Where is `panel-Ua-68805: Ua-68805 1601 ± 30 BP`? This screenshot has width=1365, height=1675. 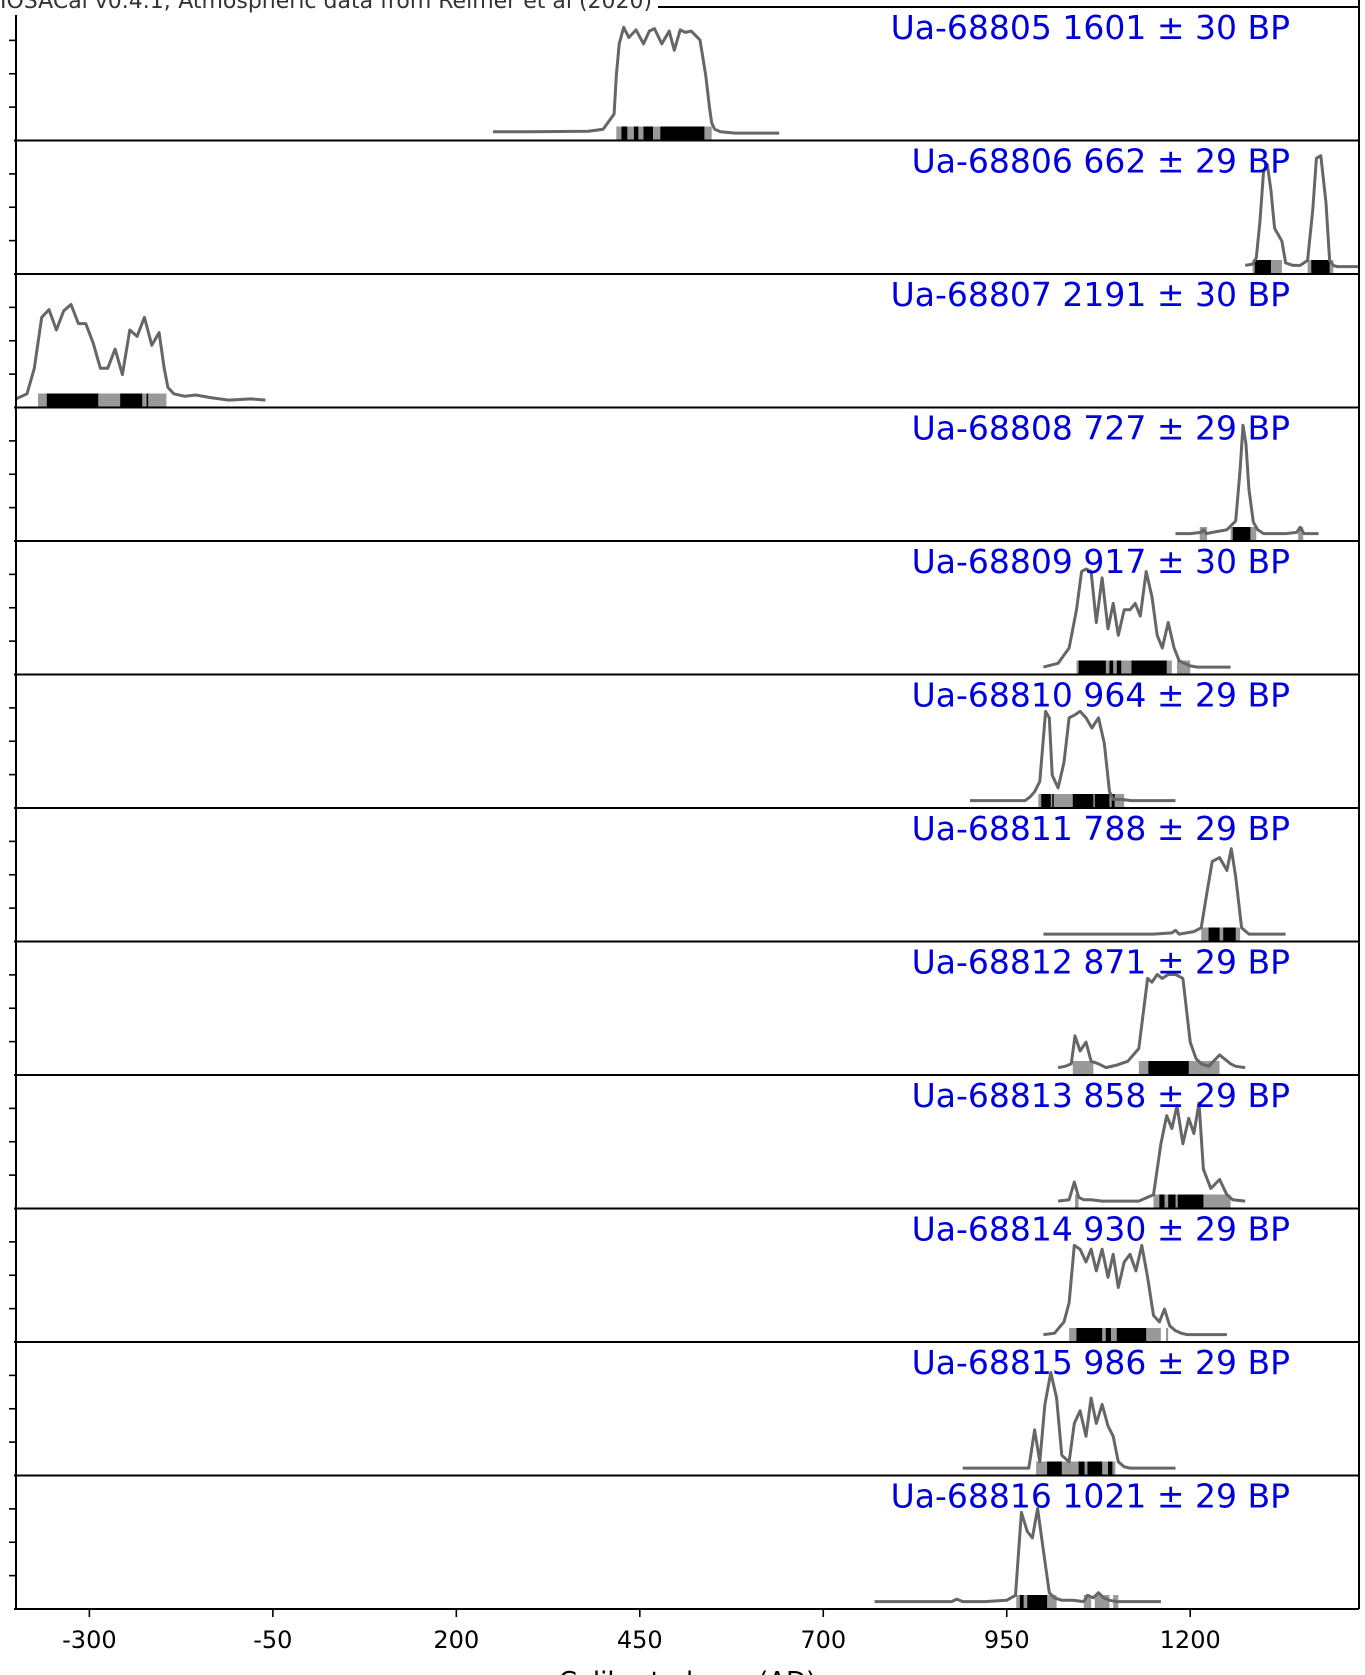
panel-Ua-68805: Ua-68805 1601 ± 30 BP is located at coordinates (684, 75).